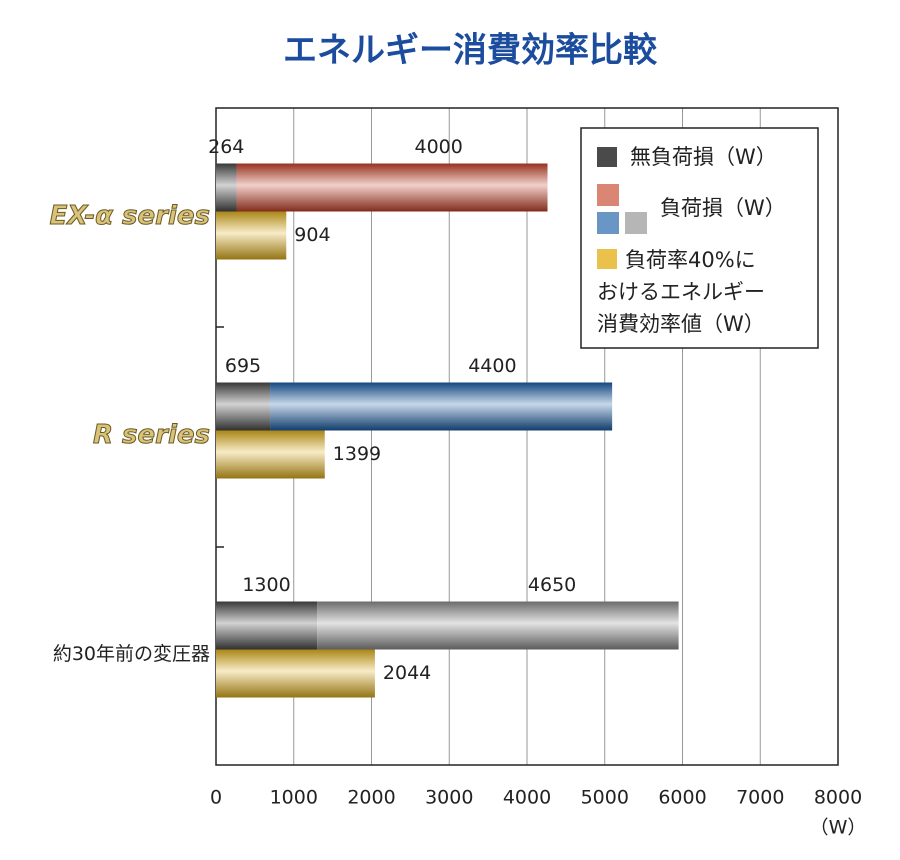 The height and width of the screenshot is (860, 900). Describe the element at coordinates (438, 147) in the screenshot. I see `value-label: 4000` at that location.